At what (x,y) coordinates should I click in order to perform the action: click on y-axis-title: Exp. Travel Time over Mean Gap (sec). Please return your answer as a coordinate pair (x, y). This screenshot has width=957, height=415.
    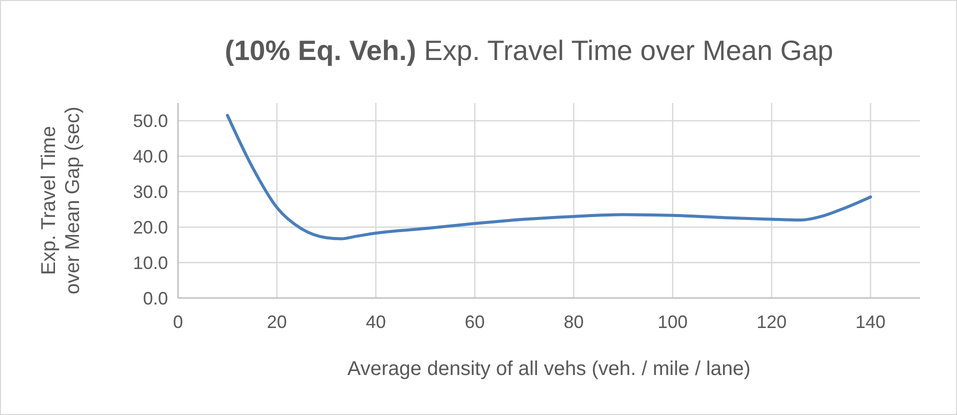
    Looking at the image, I should click on (61, 200).